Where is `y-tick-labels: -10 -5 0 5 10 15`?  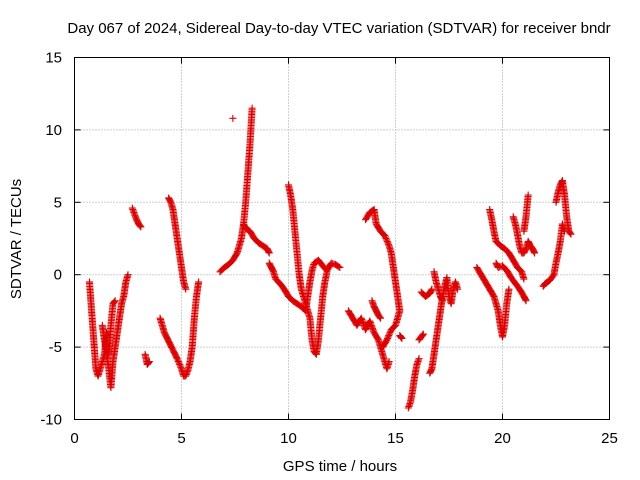
y-tick-labels: -10 -5 0 5 10 15 is located at coordinates (51, 239).